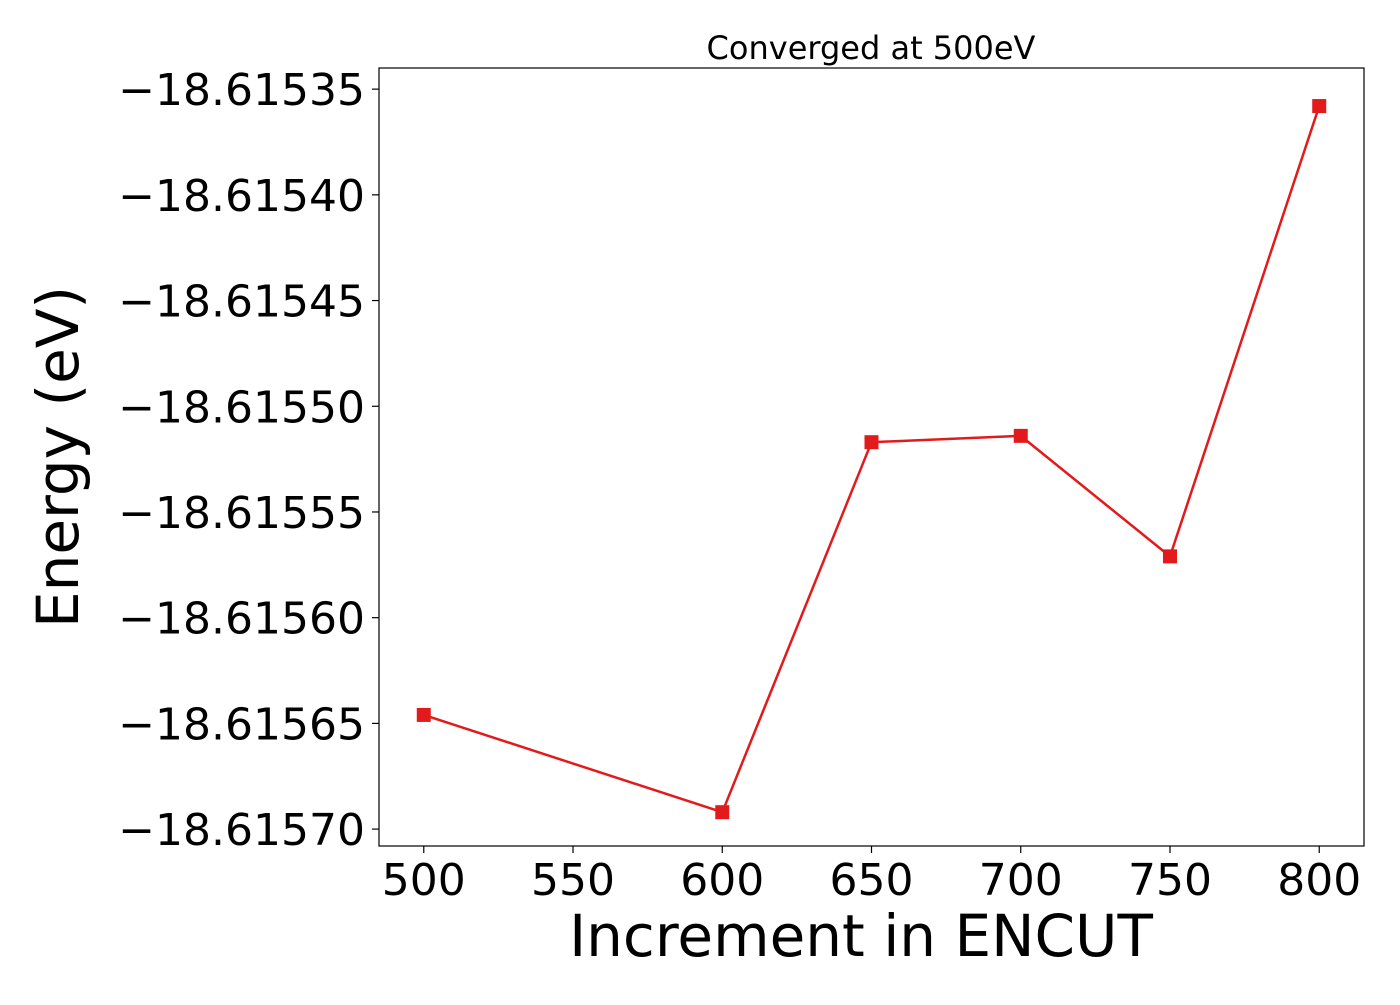  What do you see at coordinates (573, 880) in the screenshot?
I see `x-tick-label: 550` at bounding box center [573, 880].